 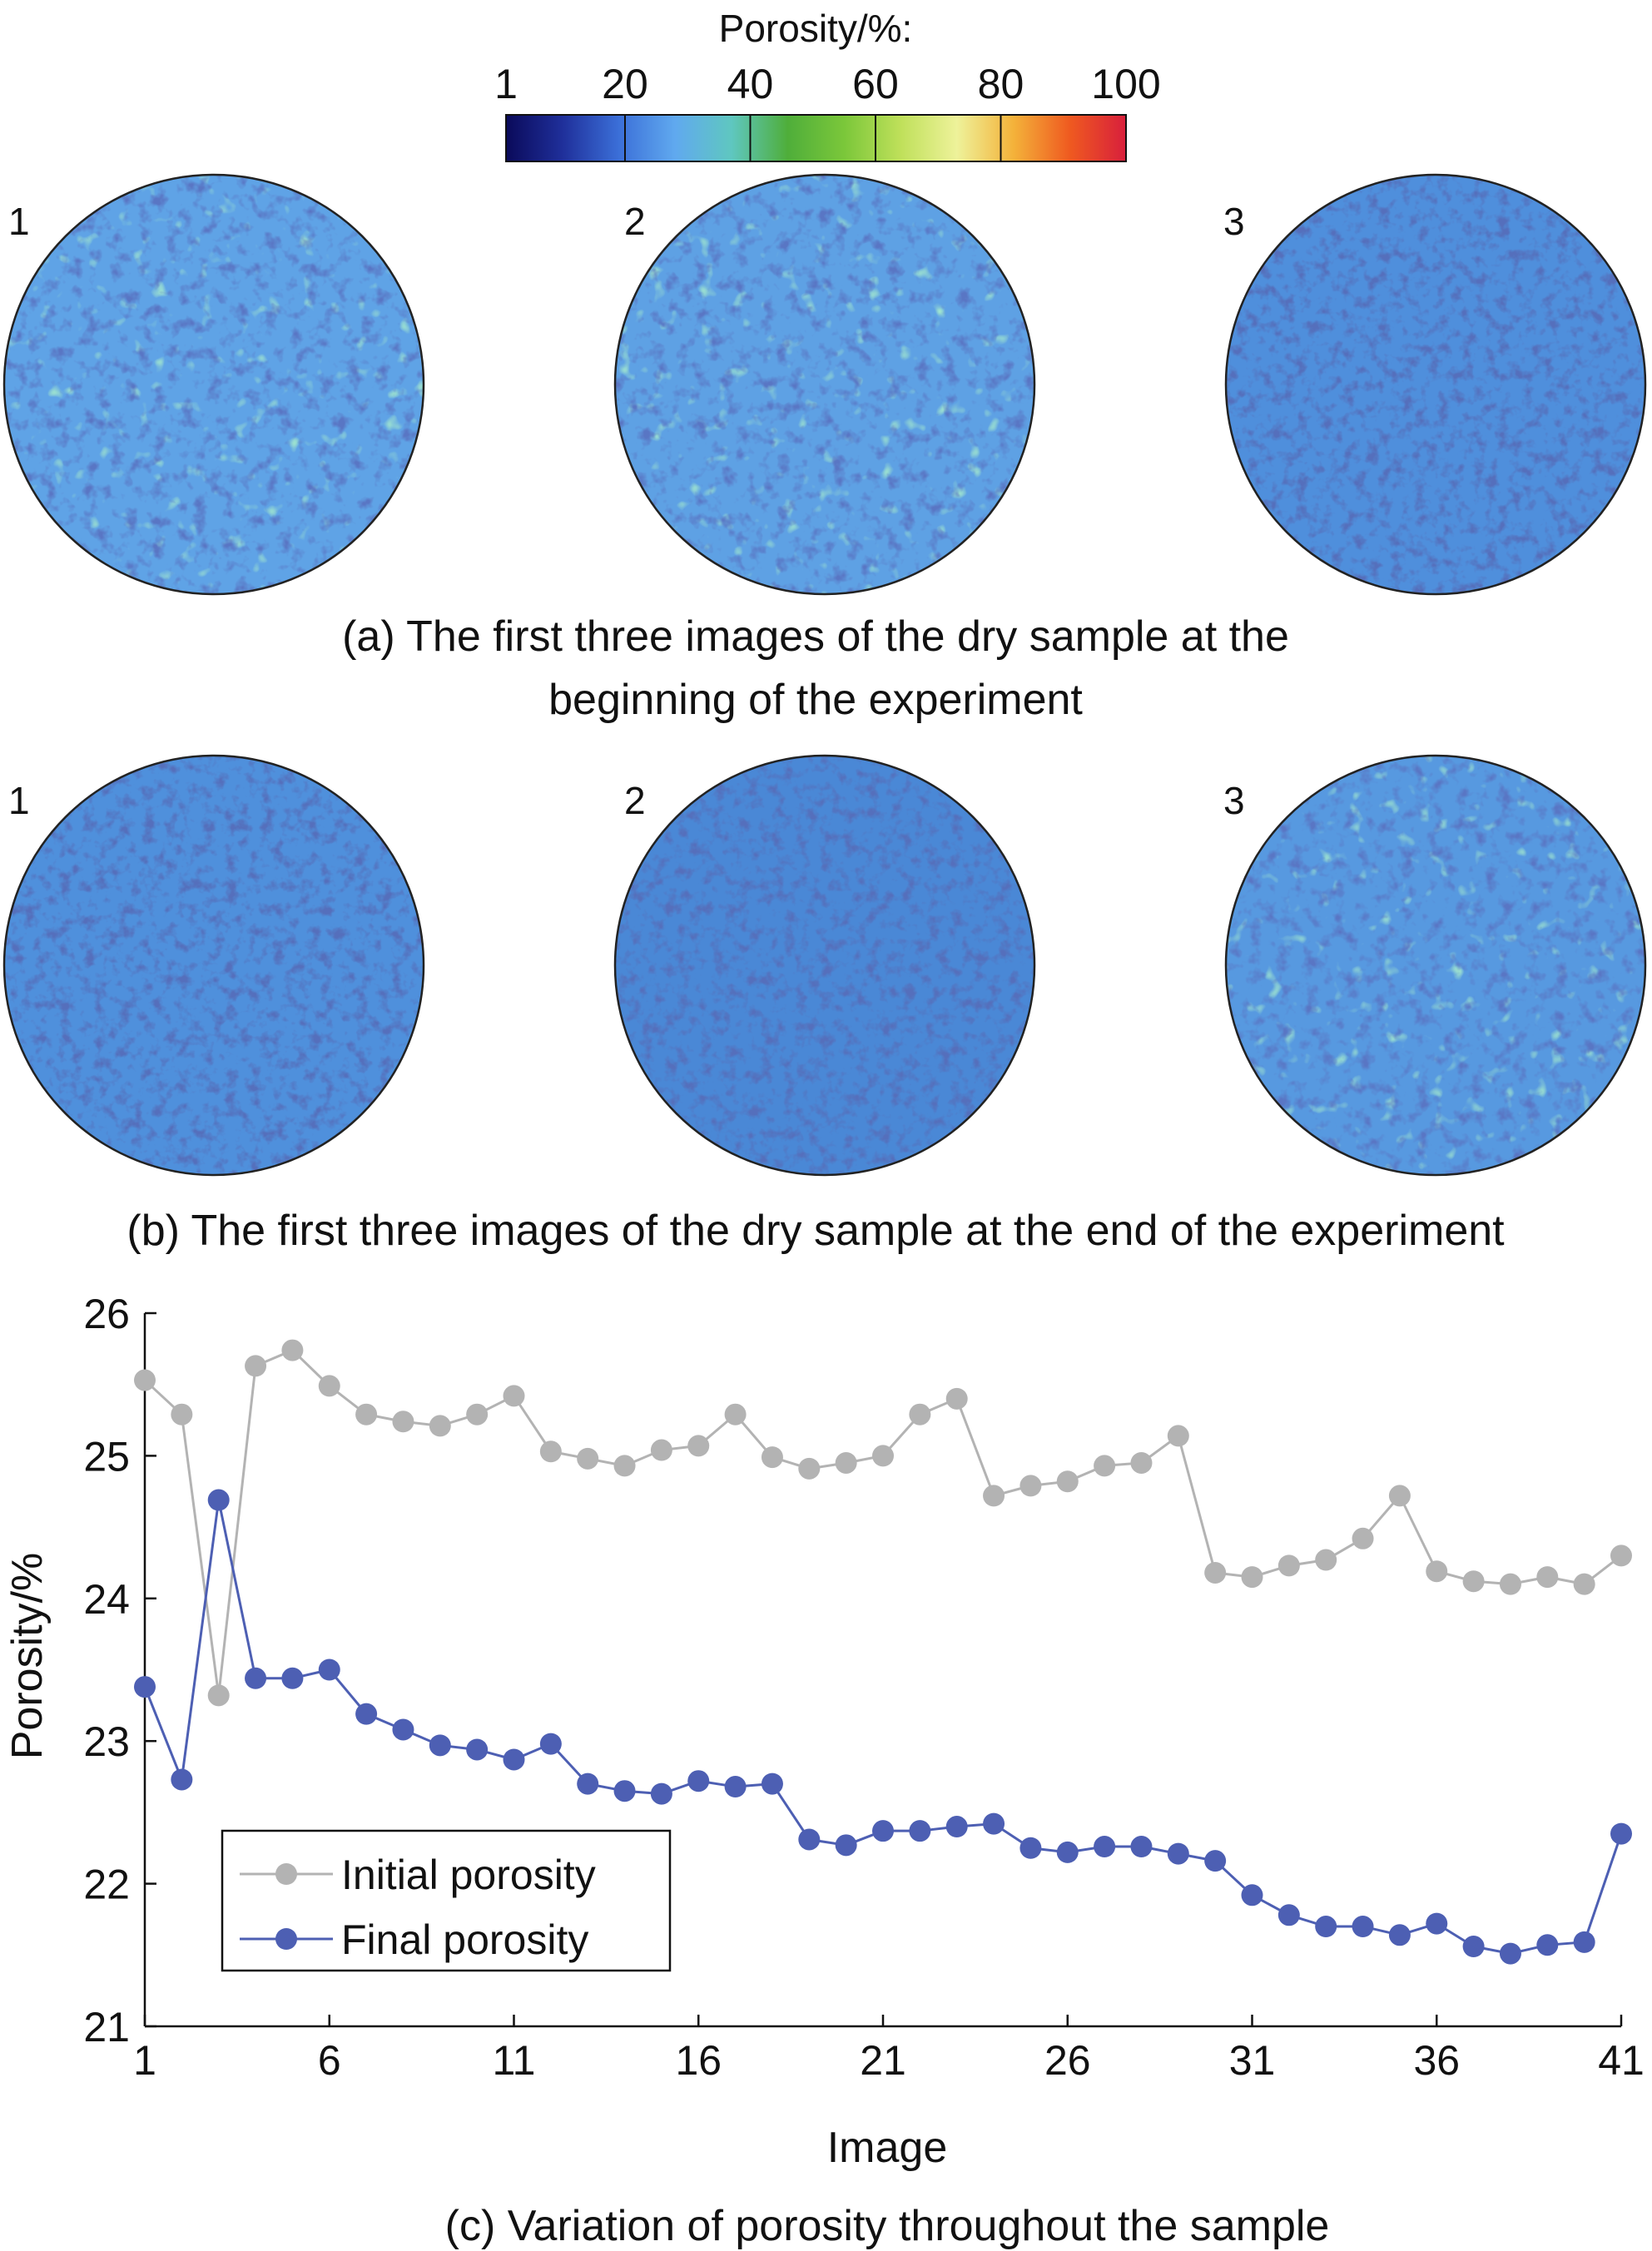 I want to click on porosity-map-b1, so click(x=213, y=965).